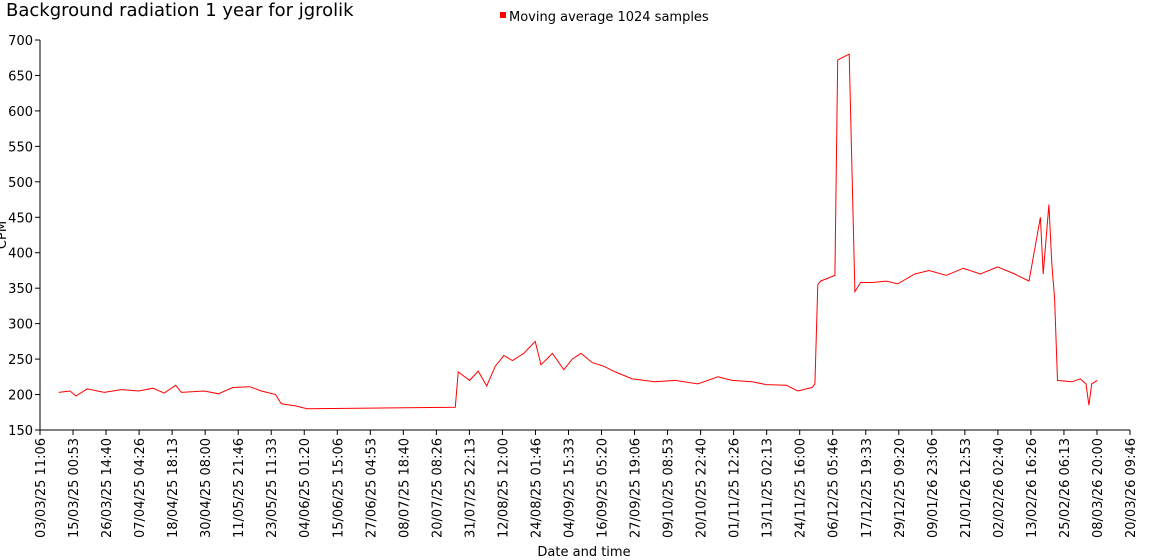  What do you see at coordinates (966, 488) in the screenshot?
I see `x-tick-label: 21/01/26 12:53` at bounding box center [966, 488].